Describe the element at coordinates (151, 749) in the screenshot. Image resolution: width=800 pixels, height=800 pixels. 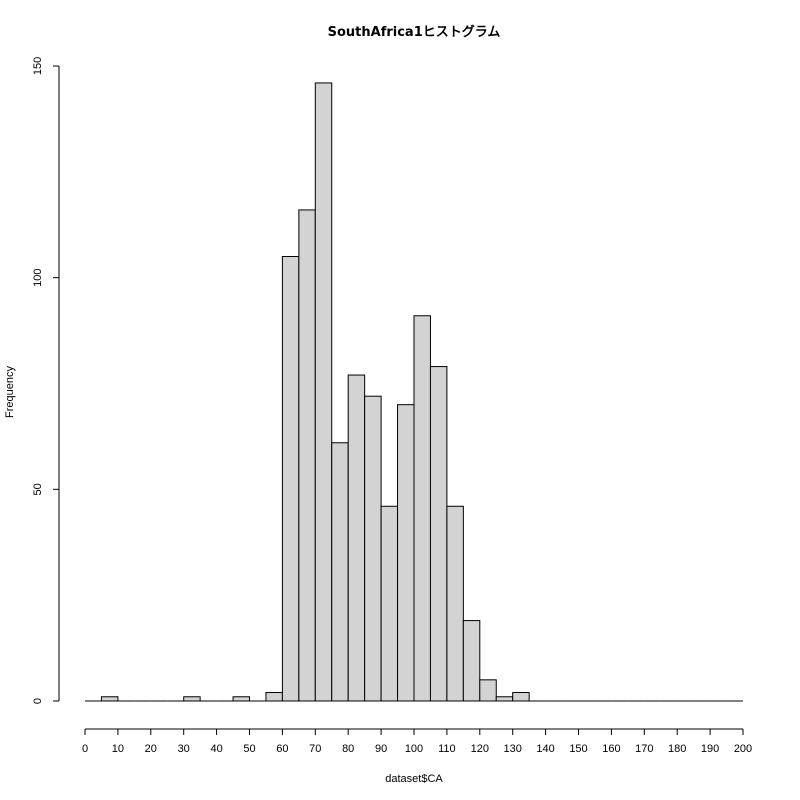
I see `x-tick-label: 20` at that location.